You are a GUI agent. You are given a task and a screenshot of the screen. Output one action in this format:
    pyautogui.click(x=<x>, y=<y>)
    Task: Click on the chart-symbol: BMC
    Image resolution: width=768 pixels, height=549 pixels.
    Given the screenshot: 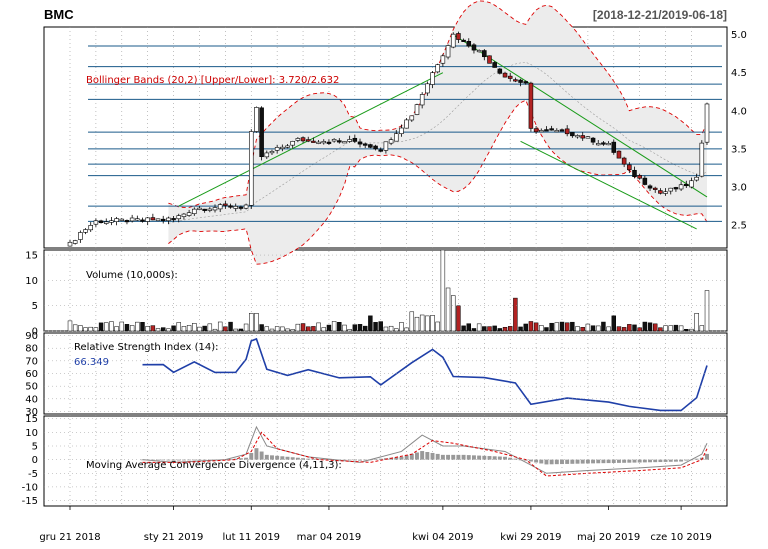 What is the action you would take?
    pyautogui.click(x=59, y=14)
    